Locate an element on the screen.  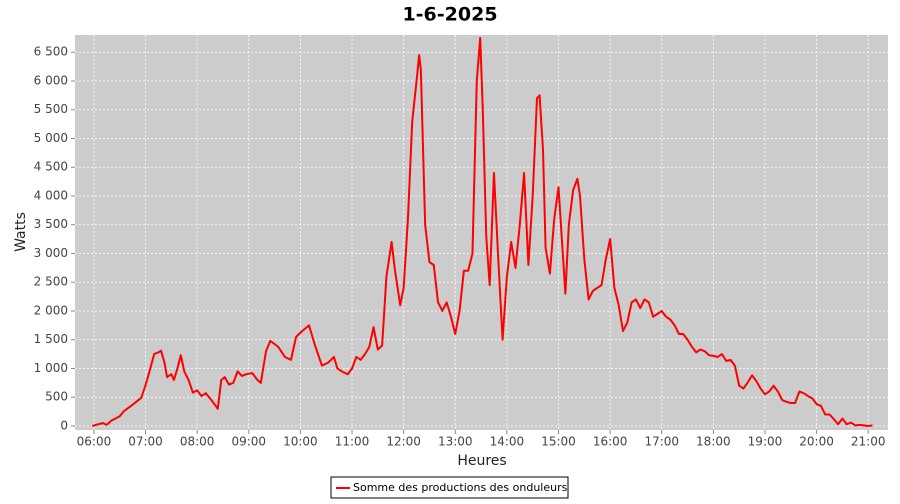
x-tick-label: 20:00 is located at coordinates (816, 442).